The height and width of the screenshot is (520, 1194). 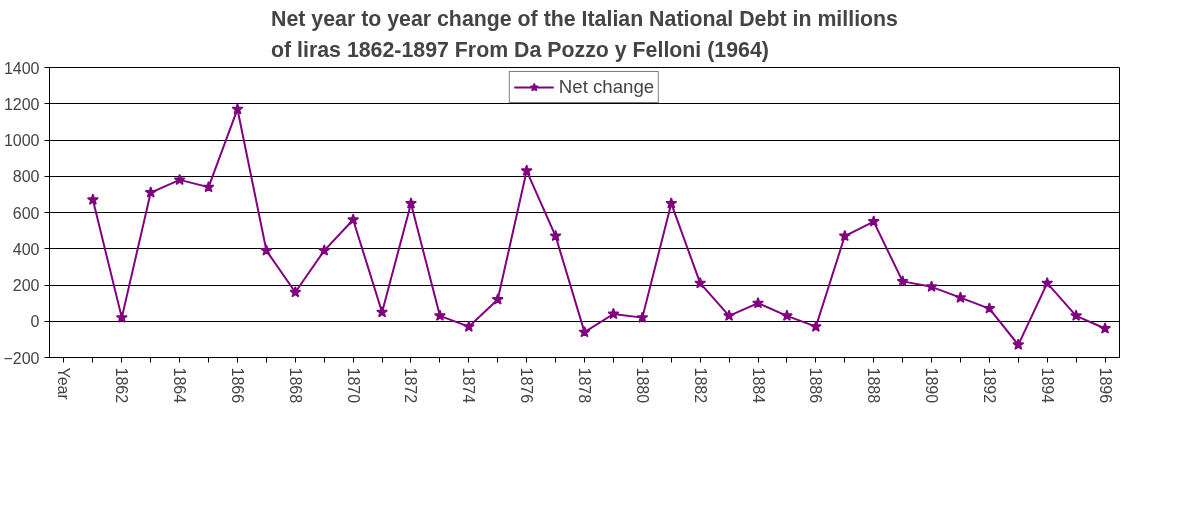 What do you see at coordinates (122, 385) in the screenshot?
I see `x-tick-label: 1862` at bounding box center [122, 385].